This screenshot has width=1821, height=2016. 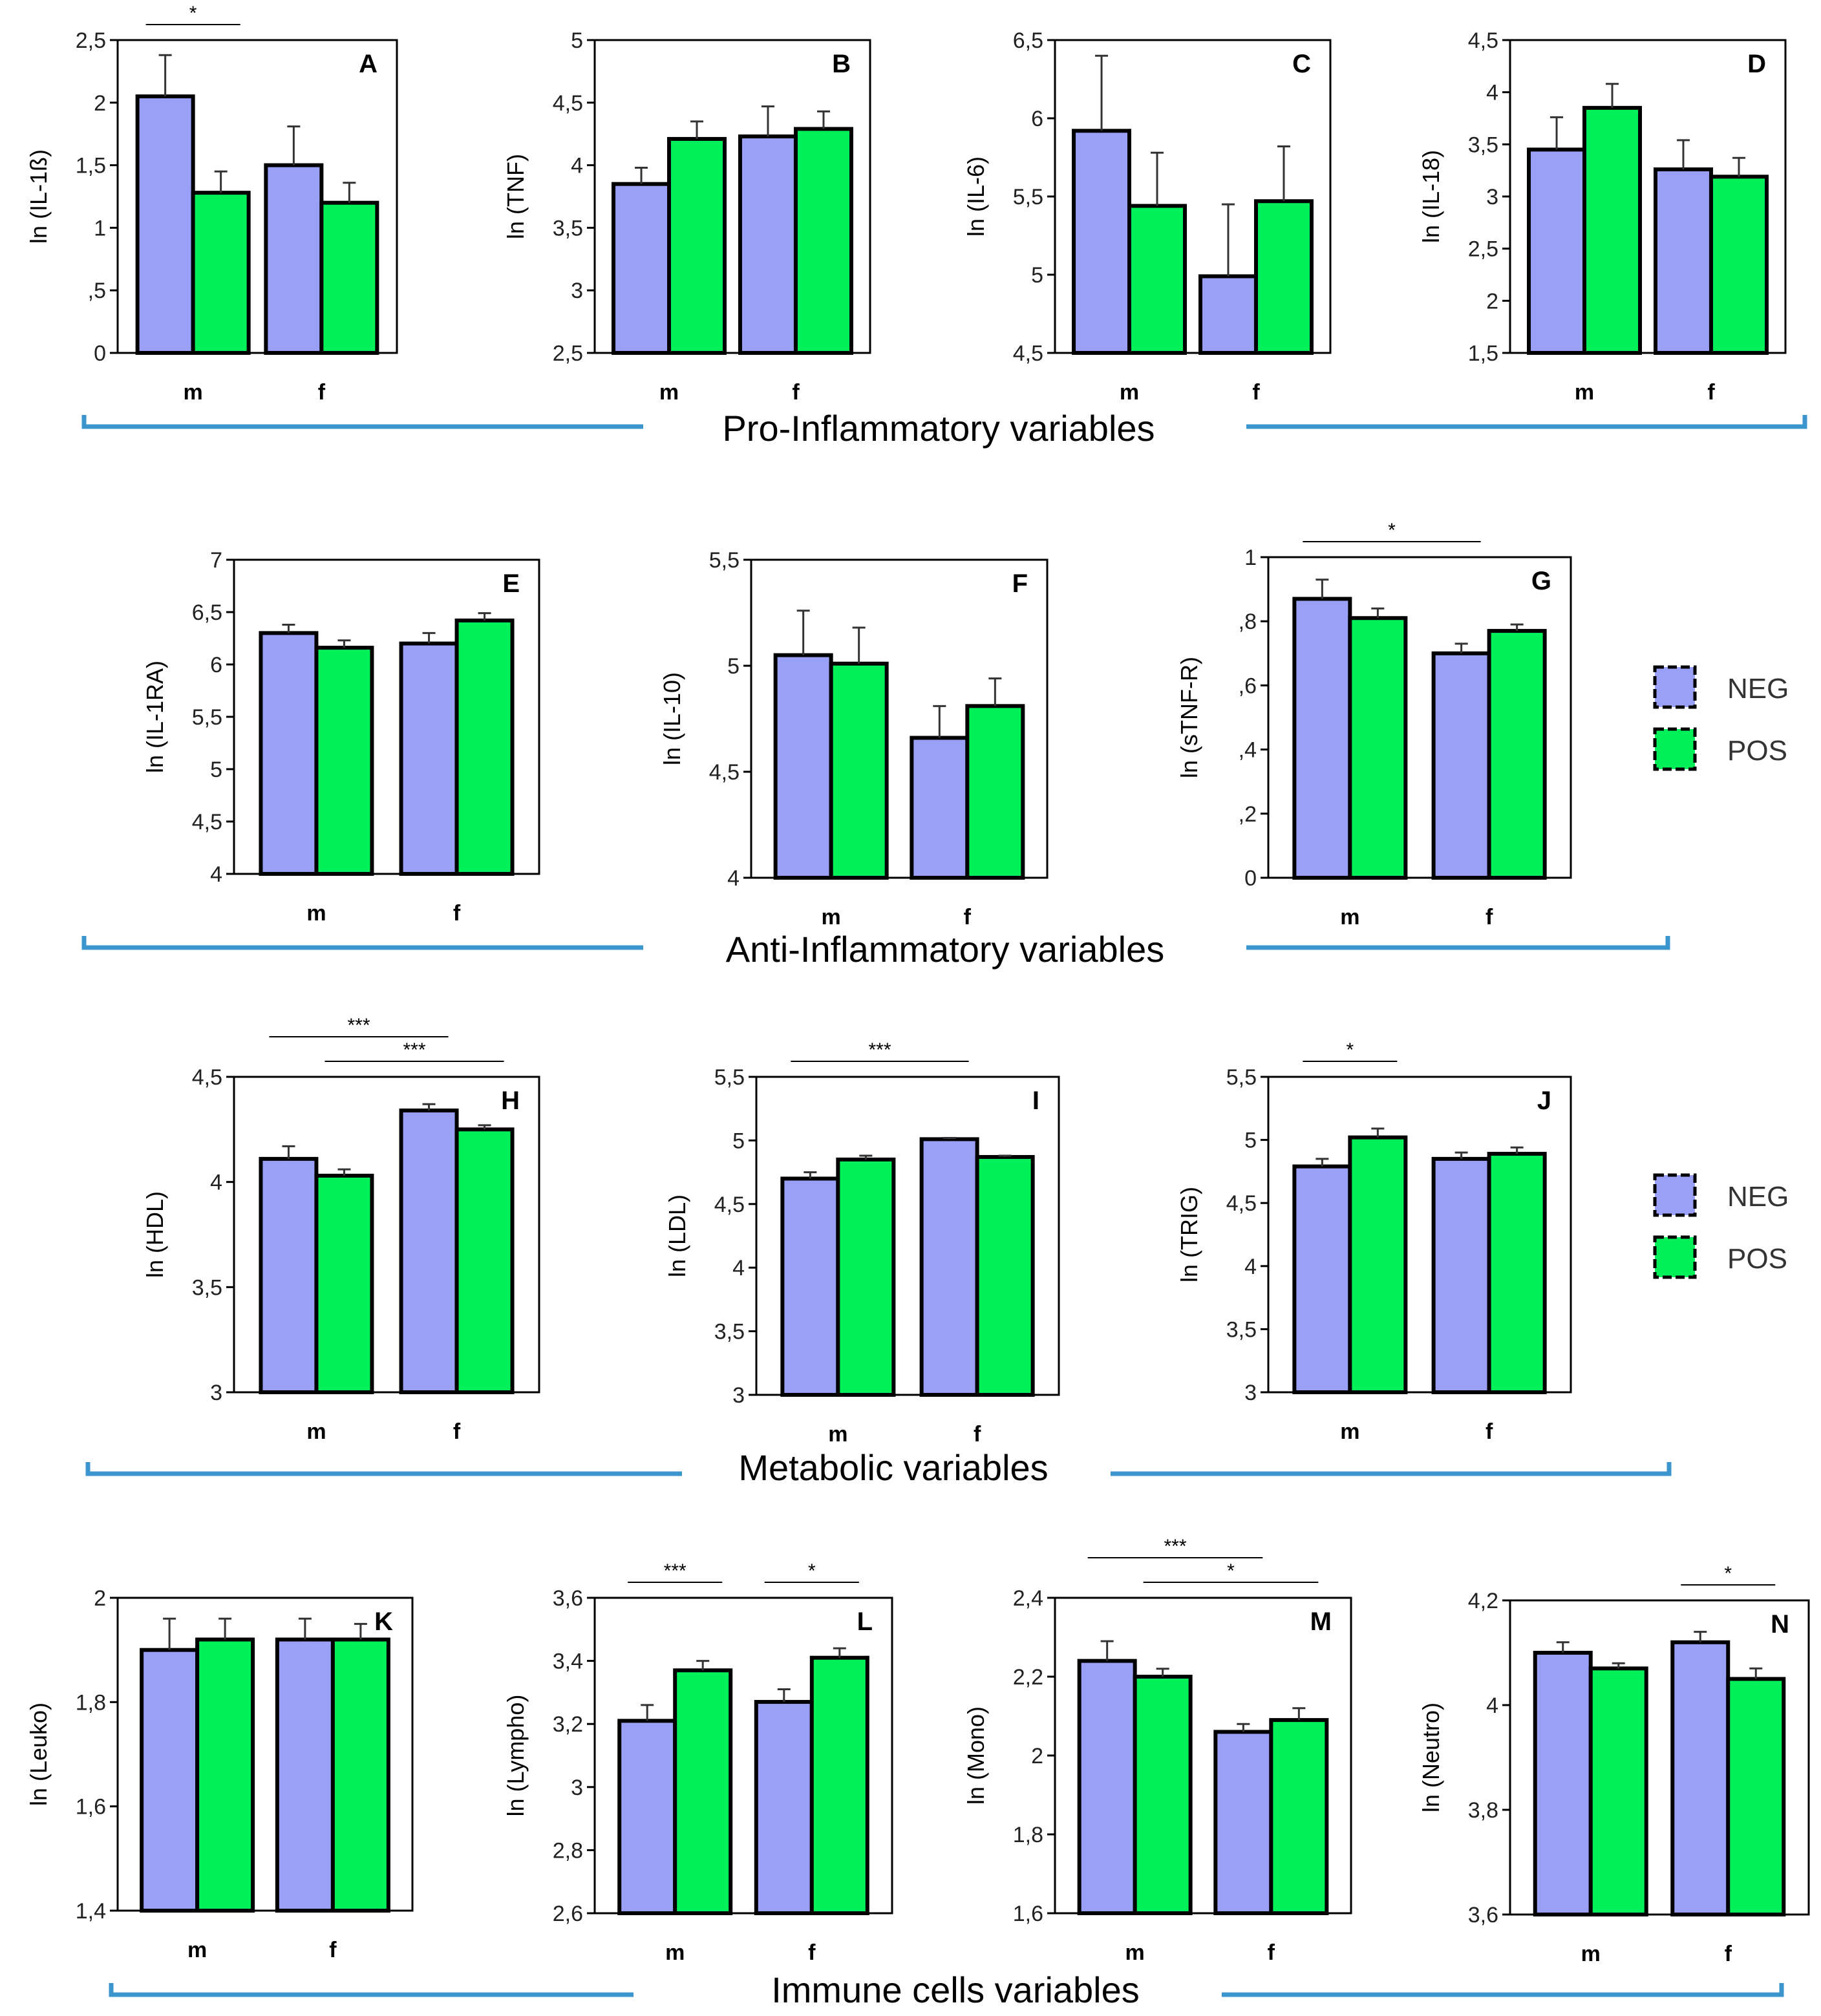 I want to click on panel-letter: E, so click(x=511, y=583).